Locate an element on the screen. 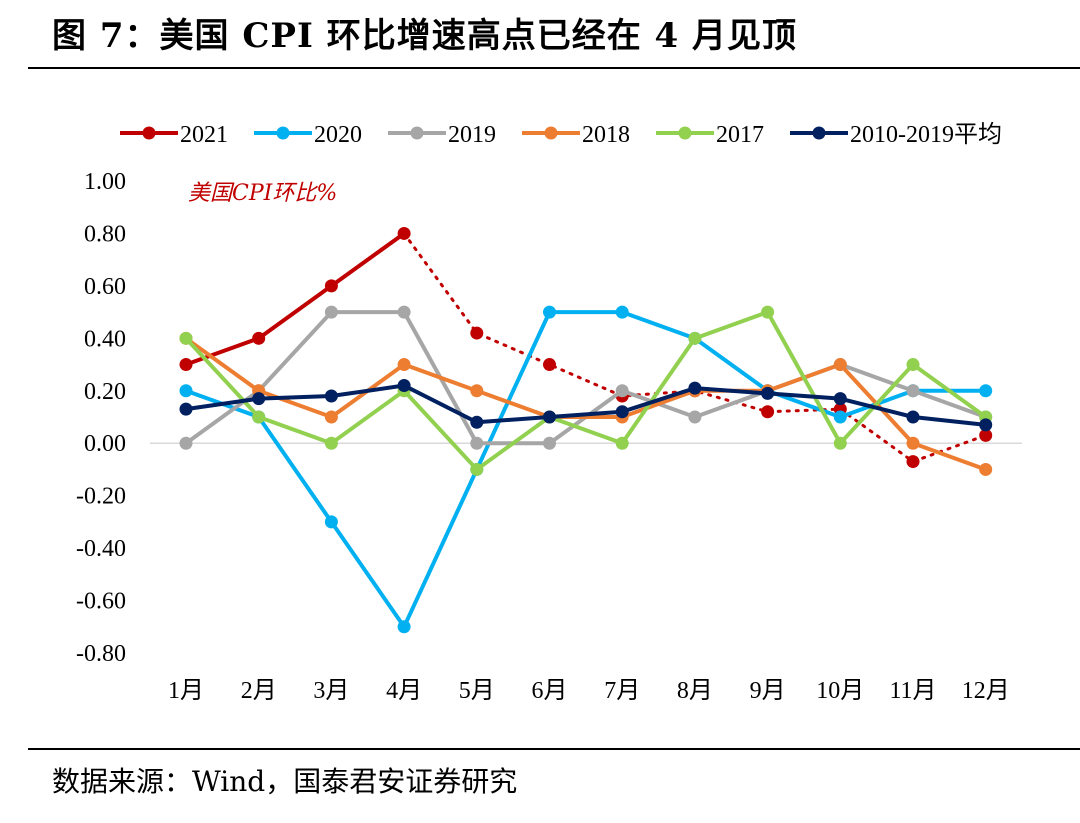  x-tick-label: 10月 is located at coordinates (840, 691).